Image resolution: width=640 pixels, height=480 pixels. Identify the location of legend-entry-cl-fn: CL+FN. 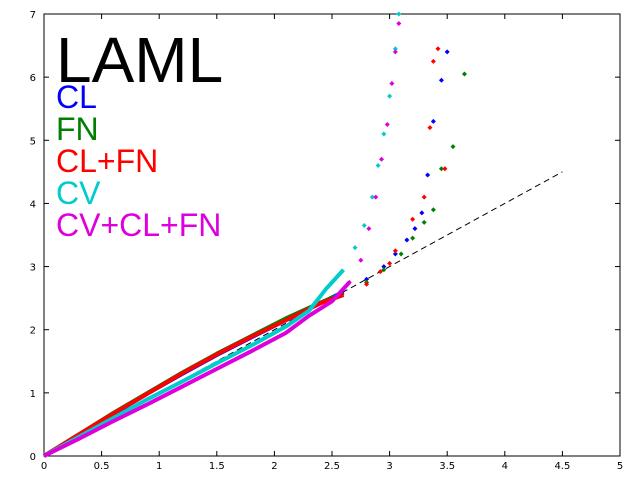
(107, 161).